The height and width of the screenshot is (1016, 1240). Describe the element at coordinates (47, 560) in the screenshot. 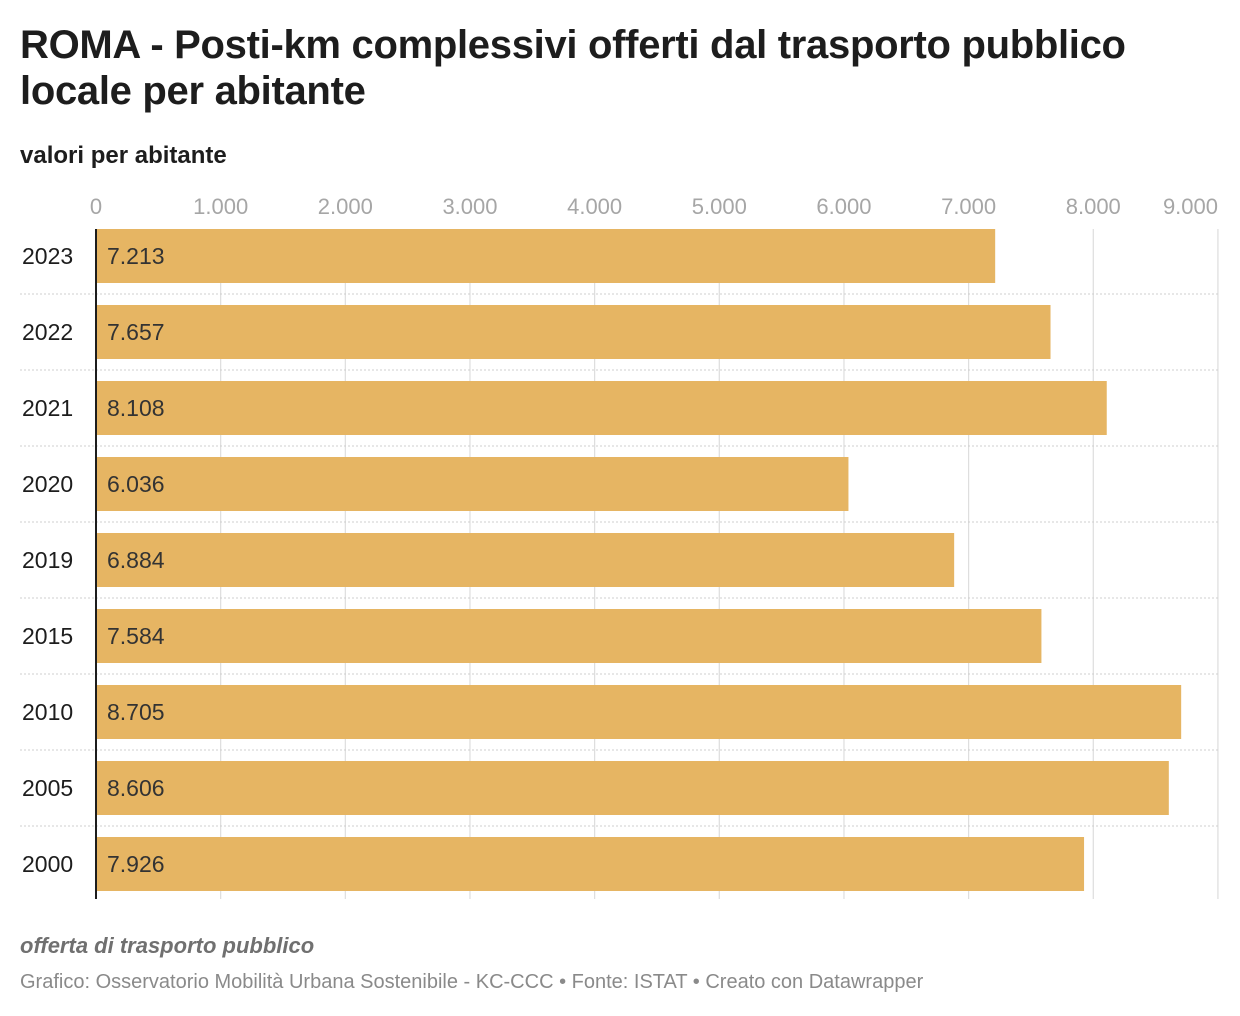

I see `category-label: 2019` at that location.